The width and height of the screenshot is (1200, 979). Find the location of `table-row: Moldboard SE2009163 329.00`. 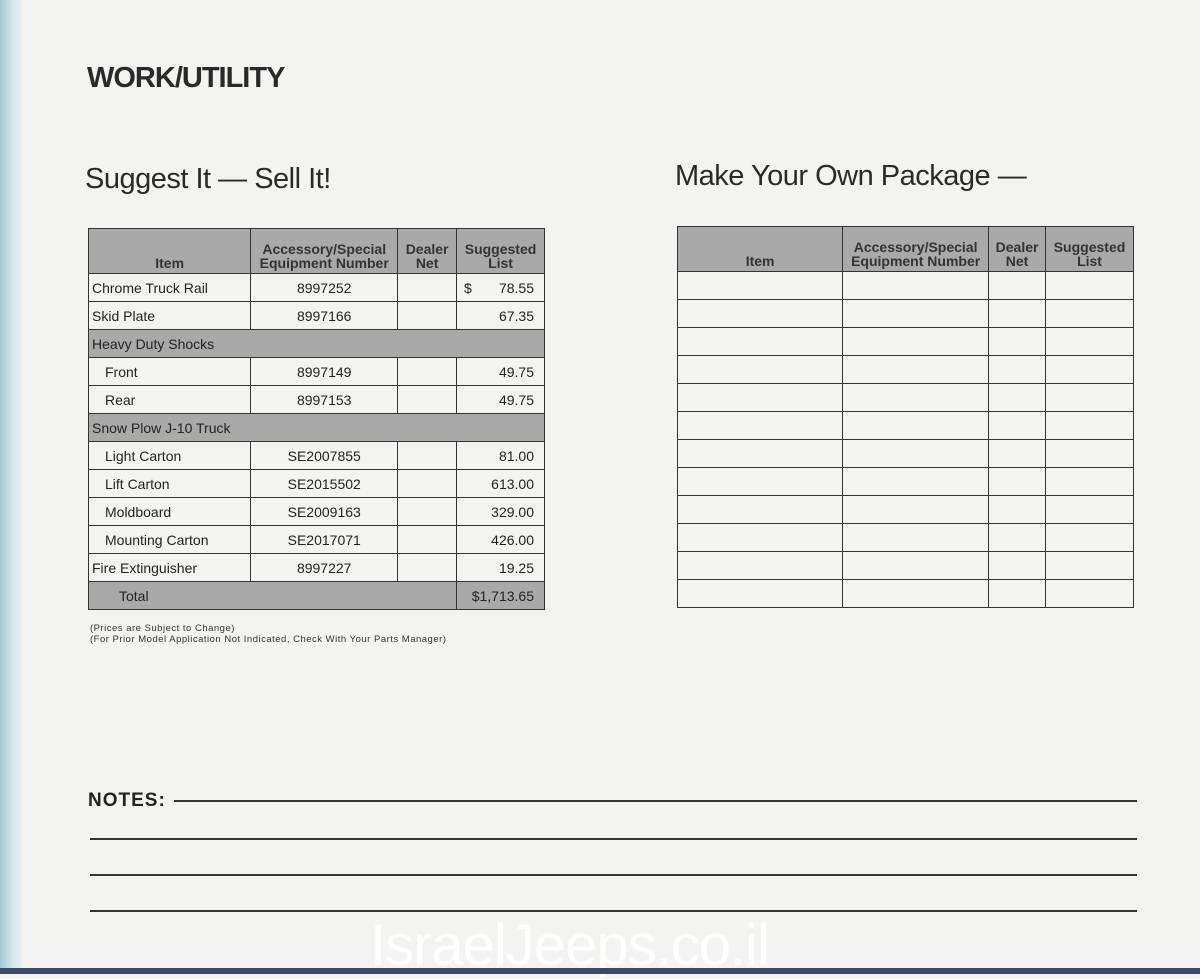

table-row: Moldboard SE2009163 329.00 is located at coordinates (316, 511).